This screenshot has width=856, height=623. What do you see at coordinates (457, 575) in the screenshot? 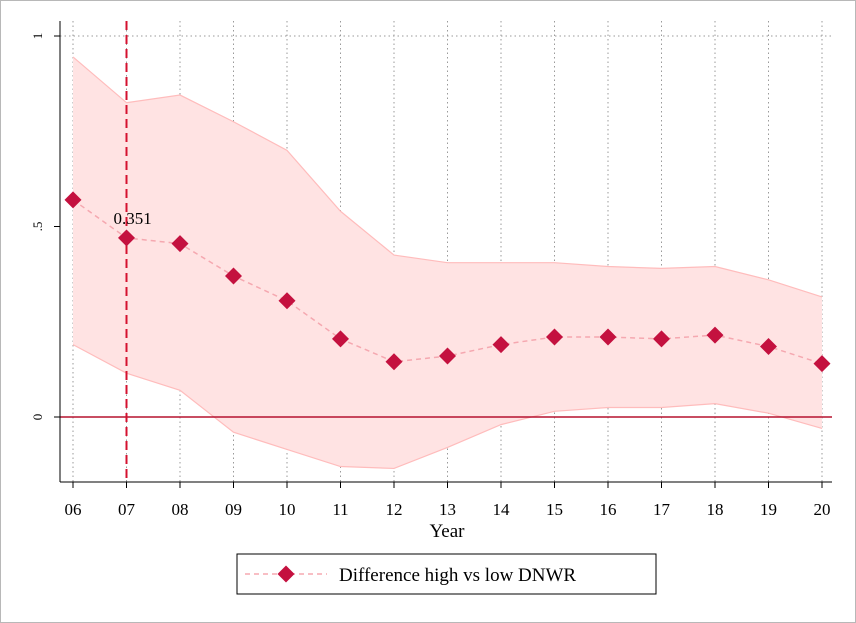
I see `legend-label: Difference high vs low DNWR` at bounding box center [457, 575].